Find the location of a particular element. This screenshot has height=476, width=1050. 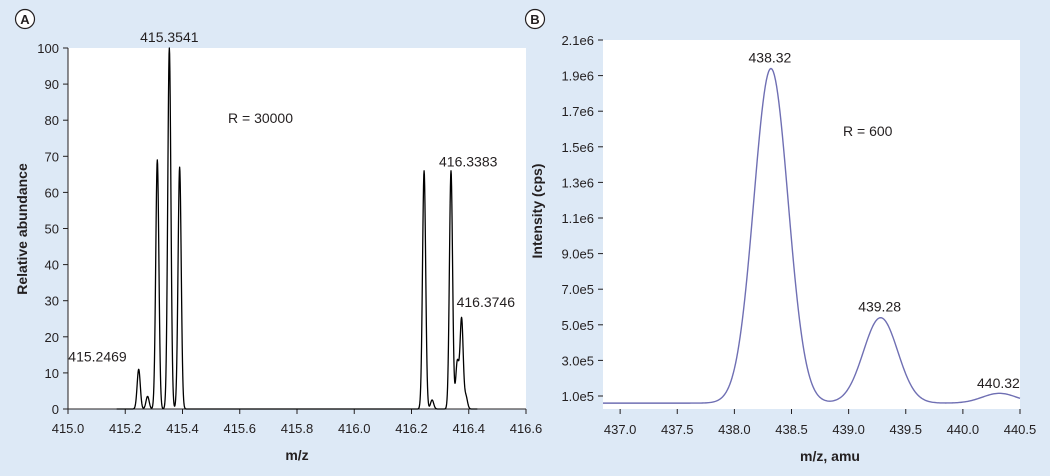

x-tick-label: 416.6 is located at coordinates (526, 428).